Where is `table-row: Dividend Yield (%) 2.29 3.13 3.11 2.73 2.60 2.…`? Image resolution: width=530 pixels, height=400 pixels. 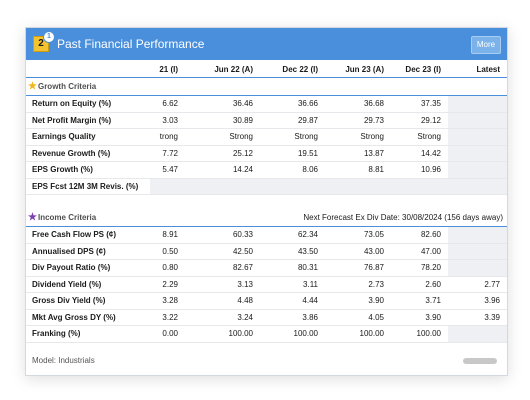 table-row: Dividend Yield (%) 2.29 3.13 3.11 2.73 2.60 2.… is located at coordinates (266, 284).